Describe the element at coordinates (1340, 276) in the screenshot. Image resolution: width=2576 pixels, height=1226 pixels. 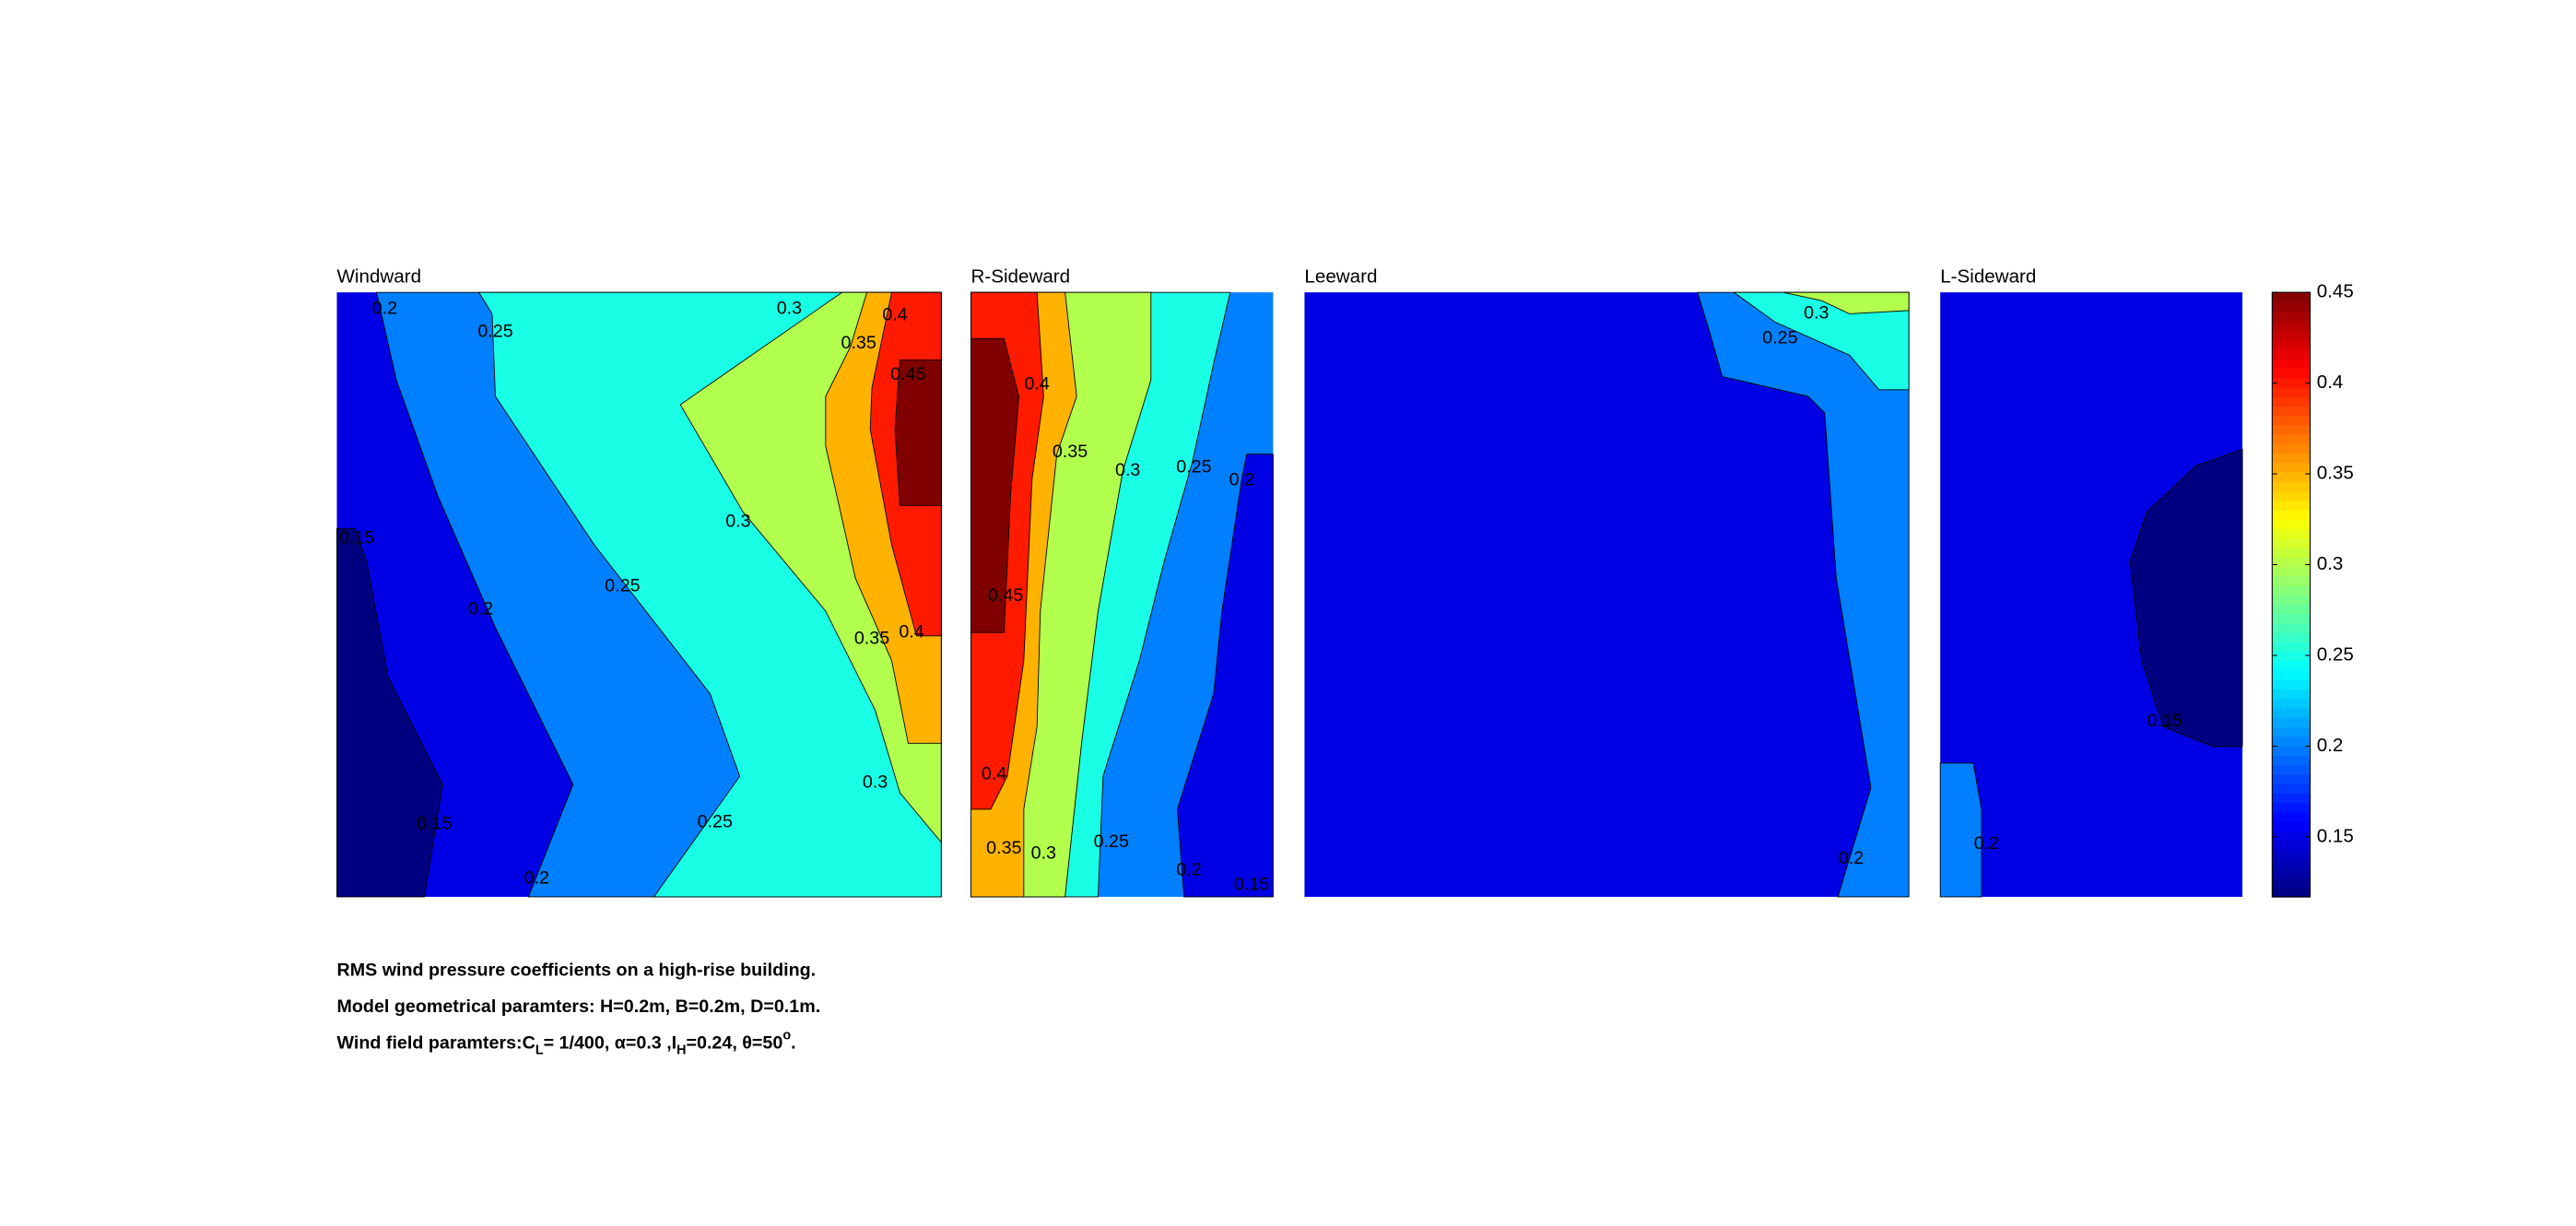
I see `panel-title: Leeward` at that location.